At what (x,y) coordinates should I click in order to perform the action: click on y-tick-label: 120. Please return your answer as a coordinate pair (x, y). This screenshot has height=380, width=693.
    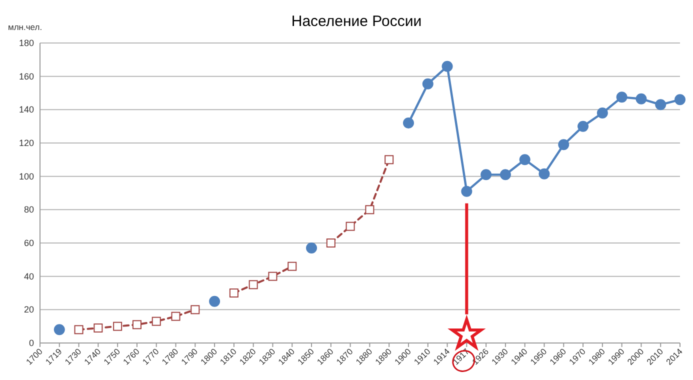
    Looking at the image, I should click on (26, 143).